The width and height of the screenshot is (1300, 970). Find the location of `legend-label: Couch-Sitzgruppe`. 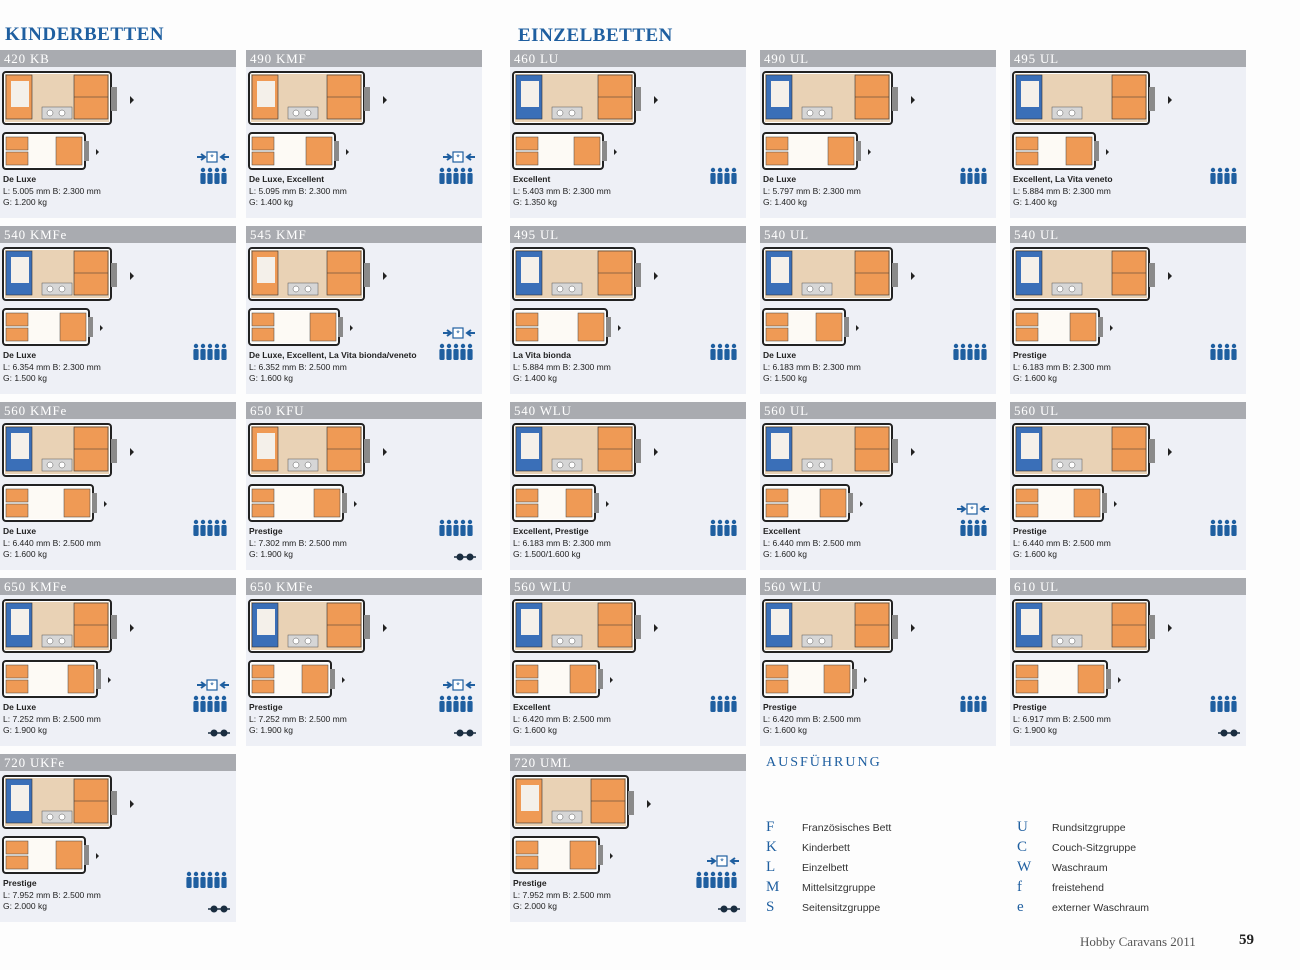

legend-label: Couch-Sitzgruppe is located at coordinates (1094, 848).